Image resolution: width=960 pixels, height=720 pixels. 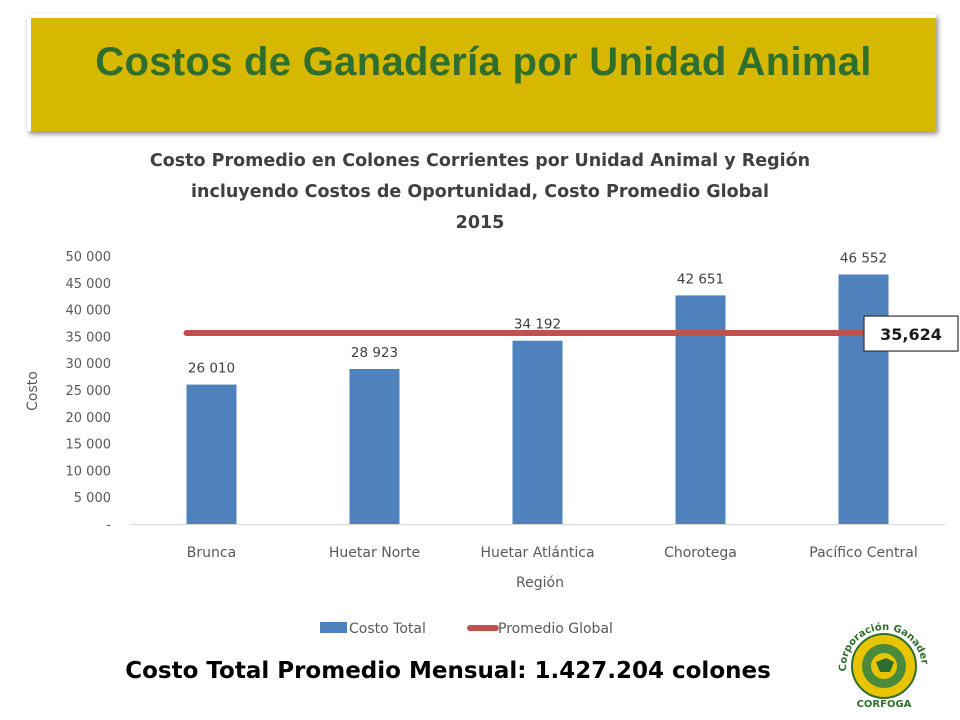 I want to click on bar-value-label: 28 923, so click(x=374, y=353).